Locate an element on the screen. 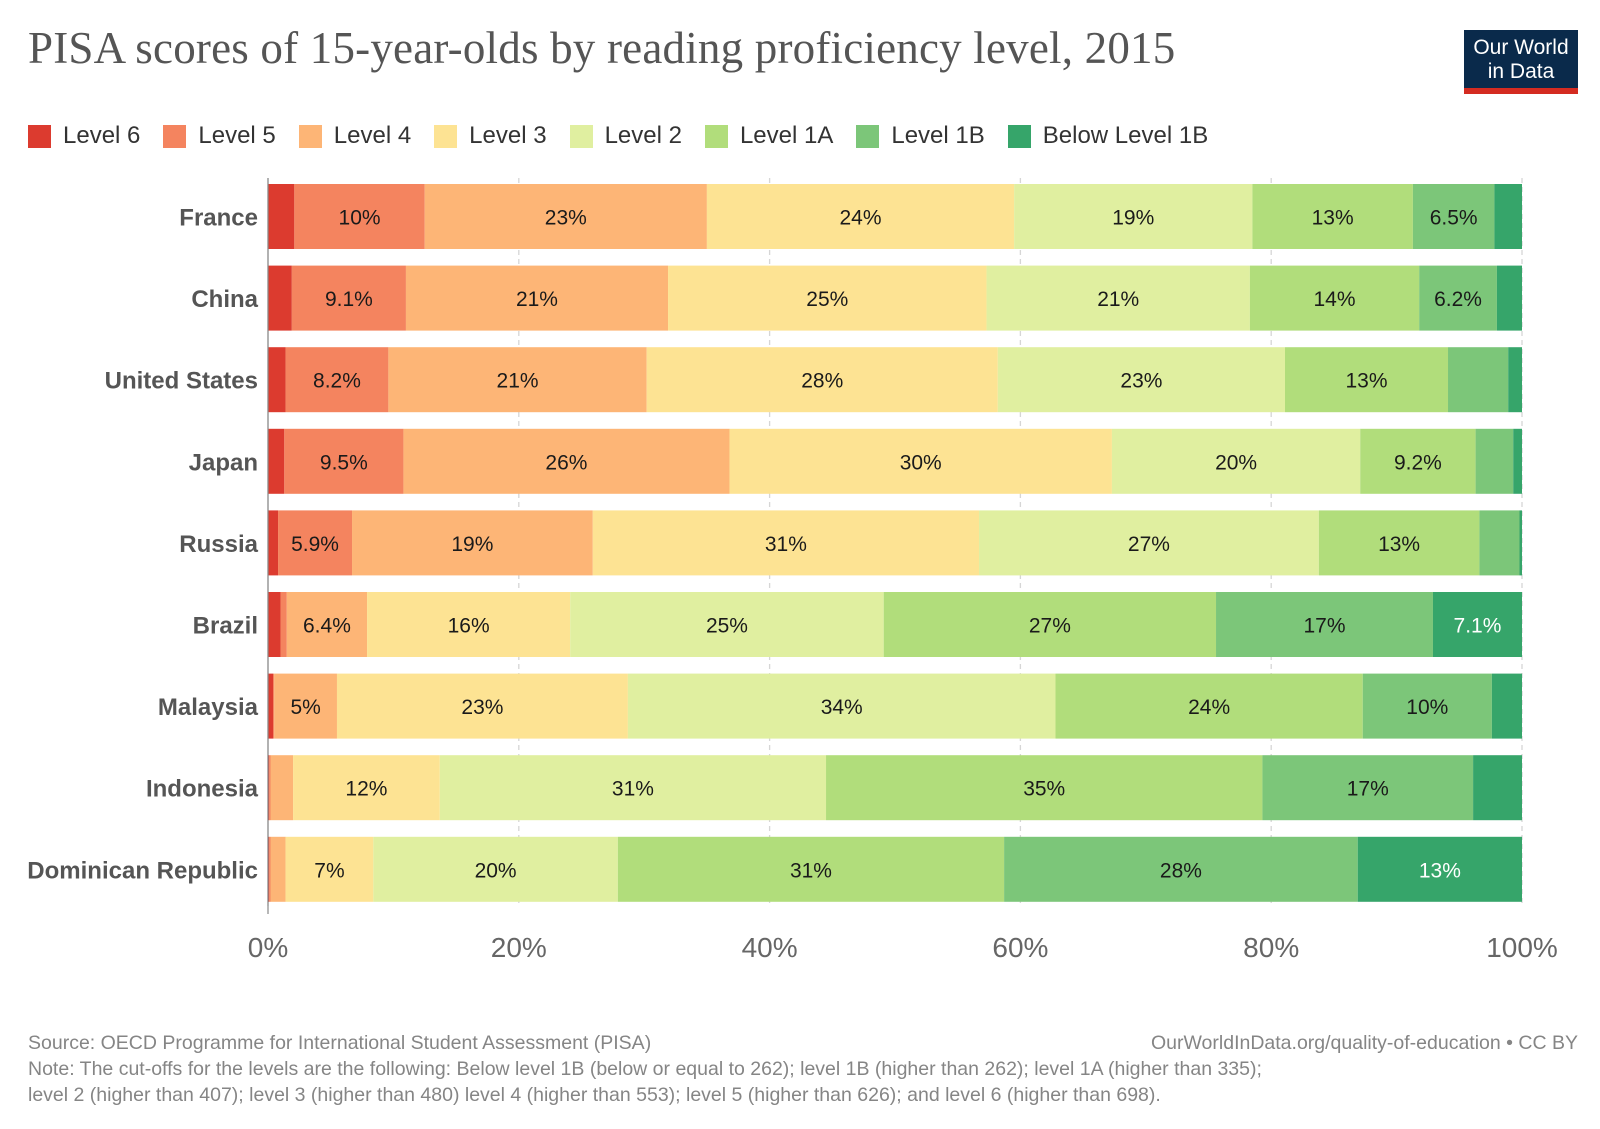 The height and width of the screenshot is (1129, 1600). legend-item-level-4: Level 4 is located at coordinates (355, 136).